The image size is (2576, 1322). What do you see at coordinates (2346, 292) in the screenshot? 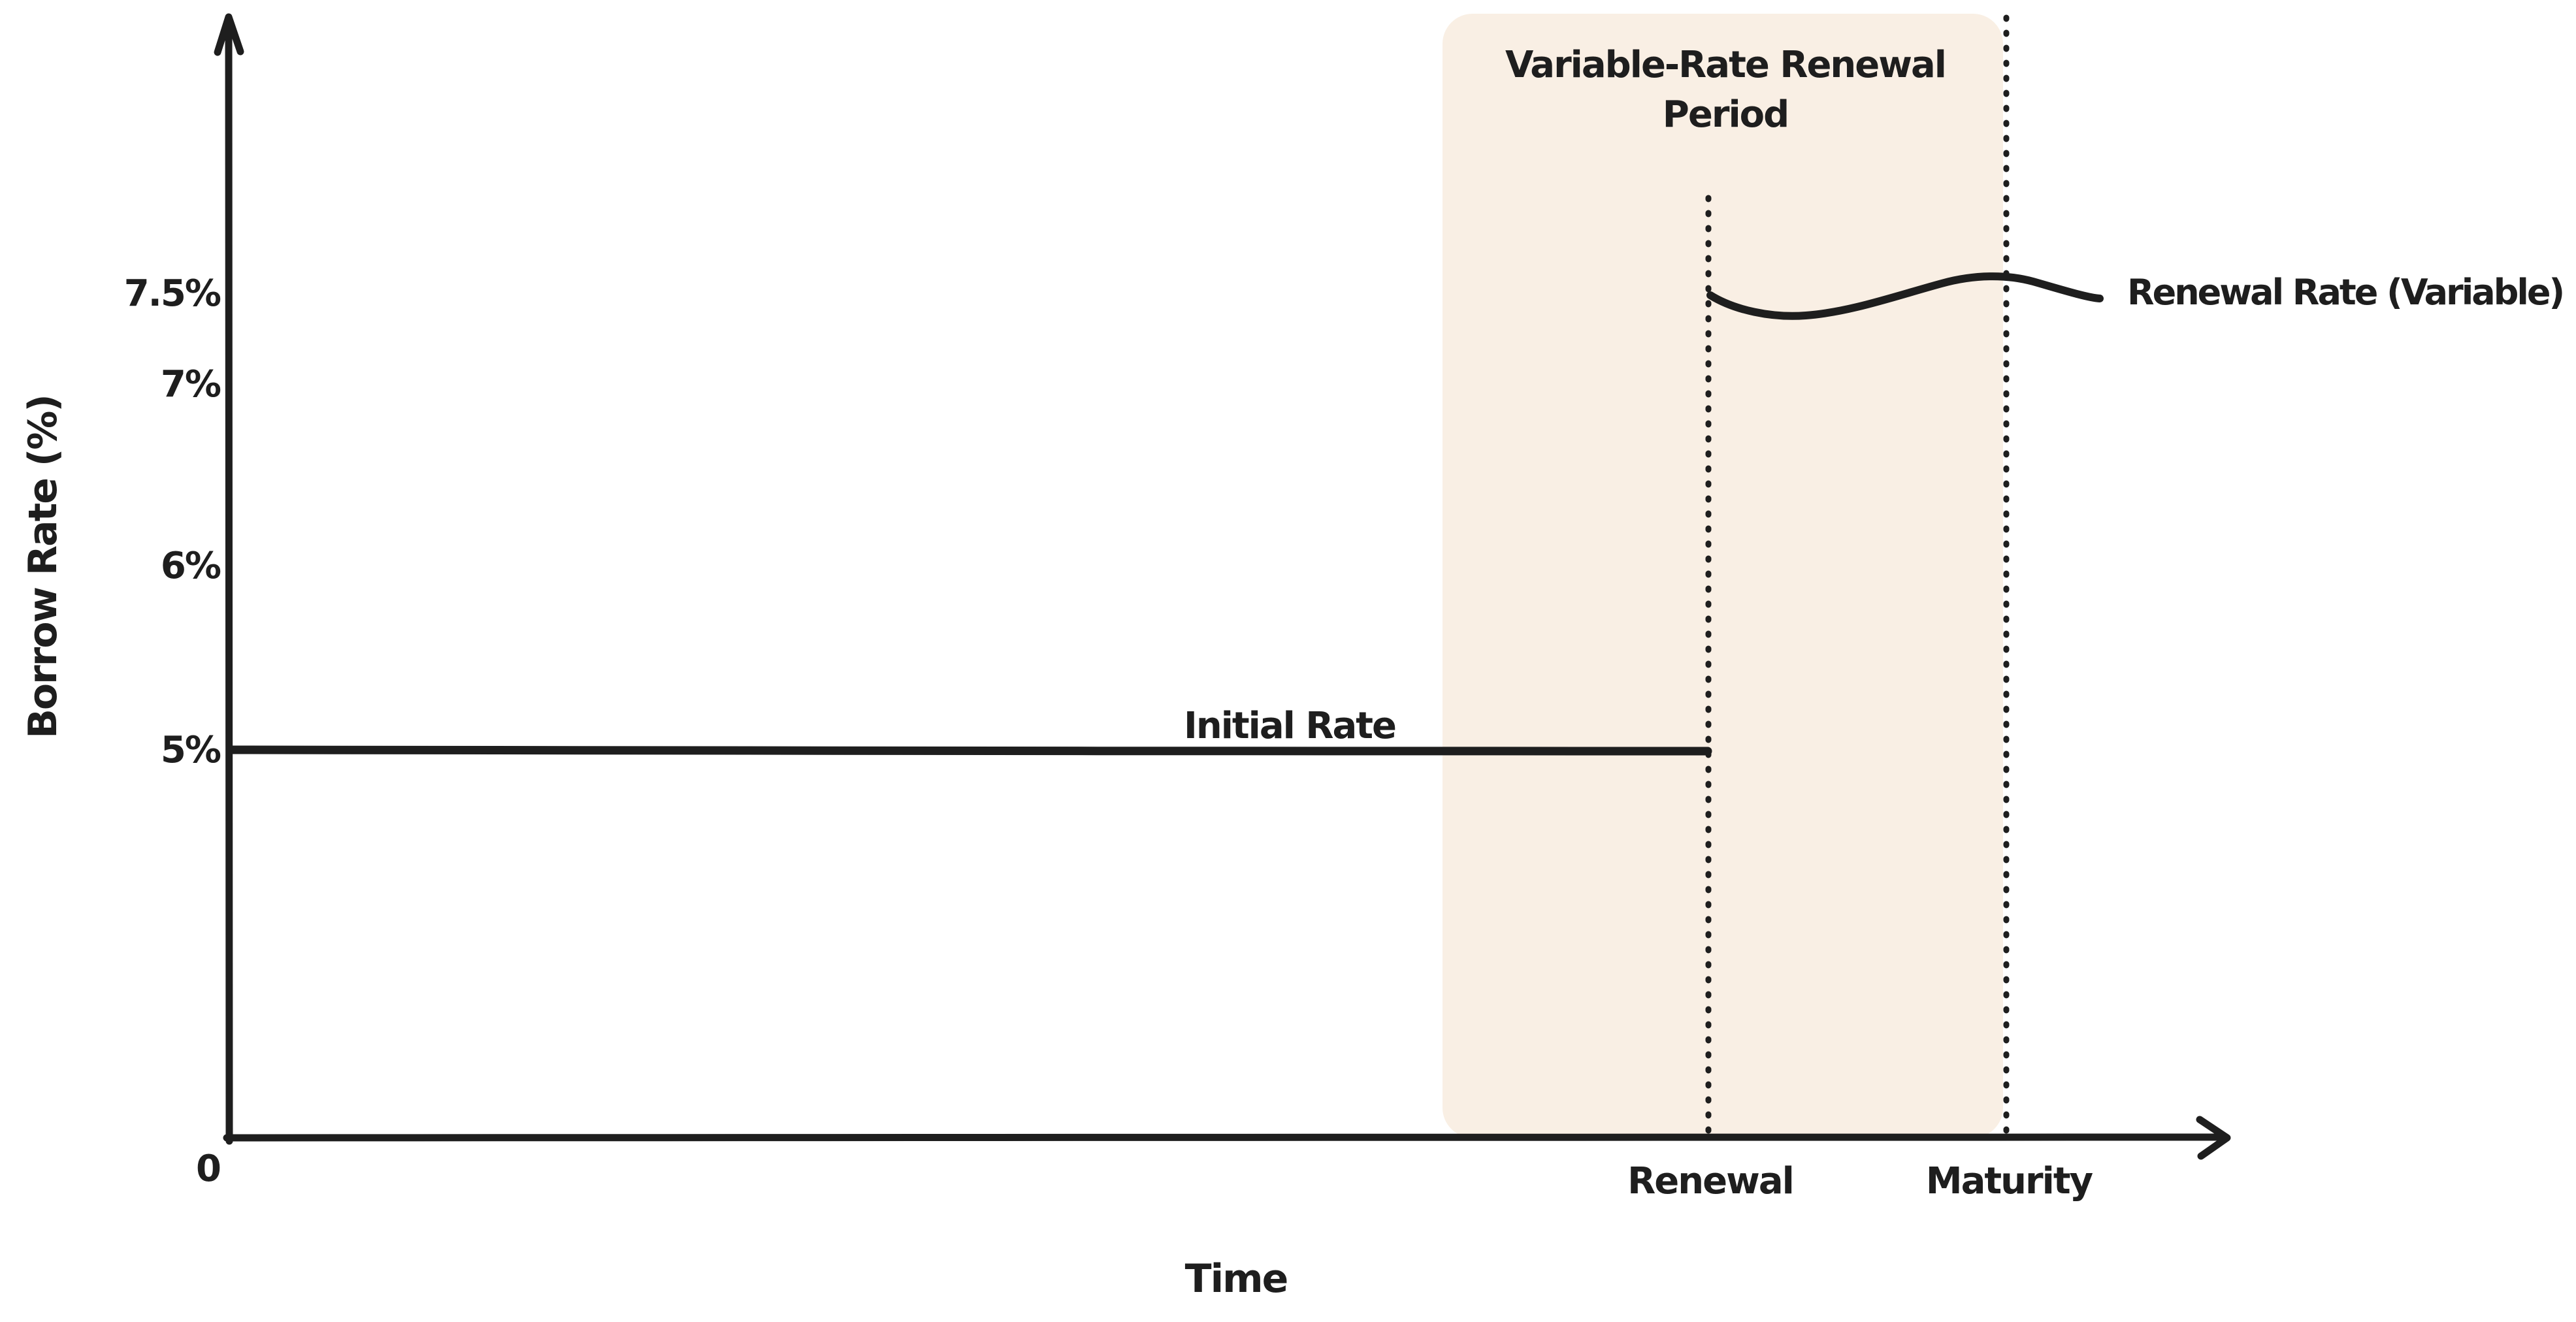
I see `renewal-rate-series-label: Renewal Rate (Variable)` at bounding box center [2346, 292].